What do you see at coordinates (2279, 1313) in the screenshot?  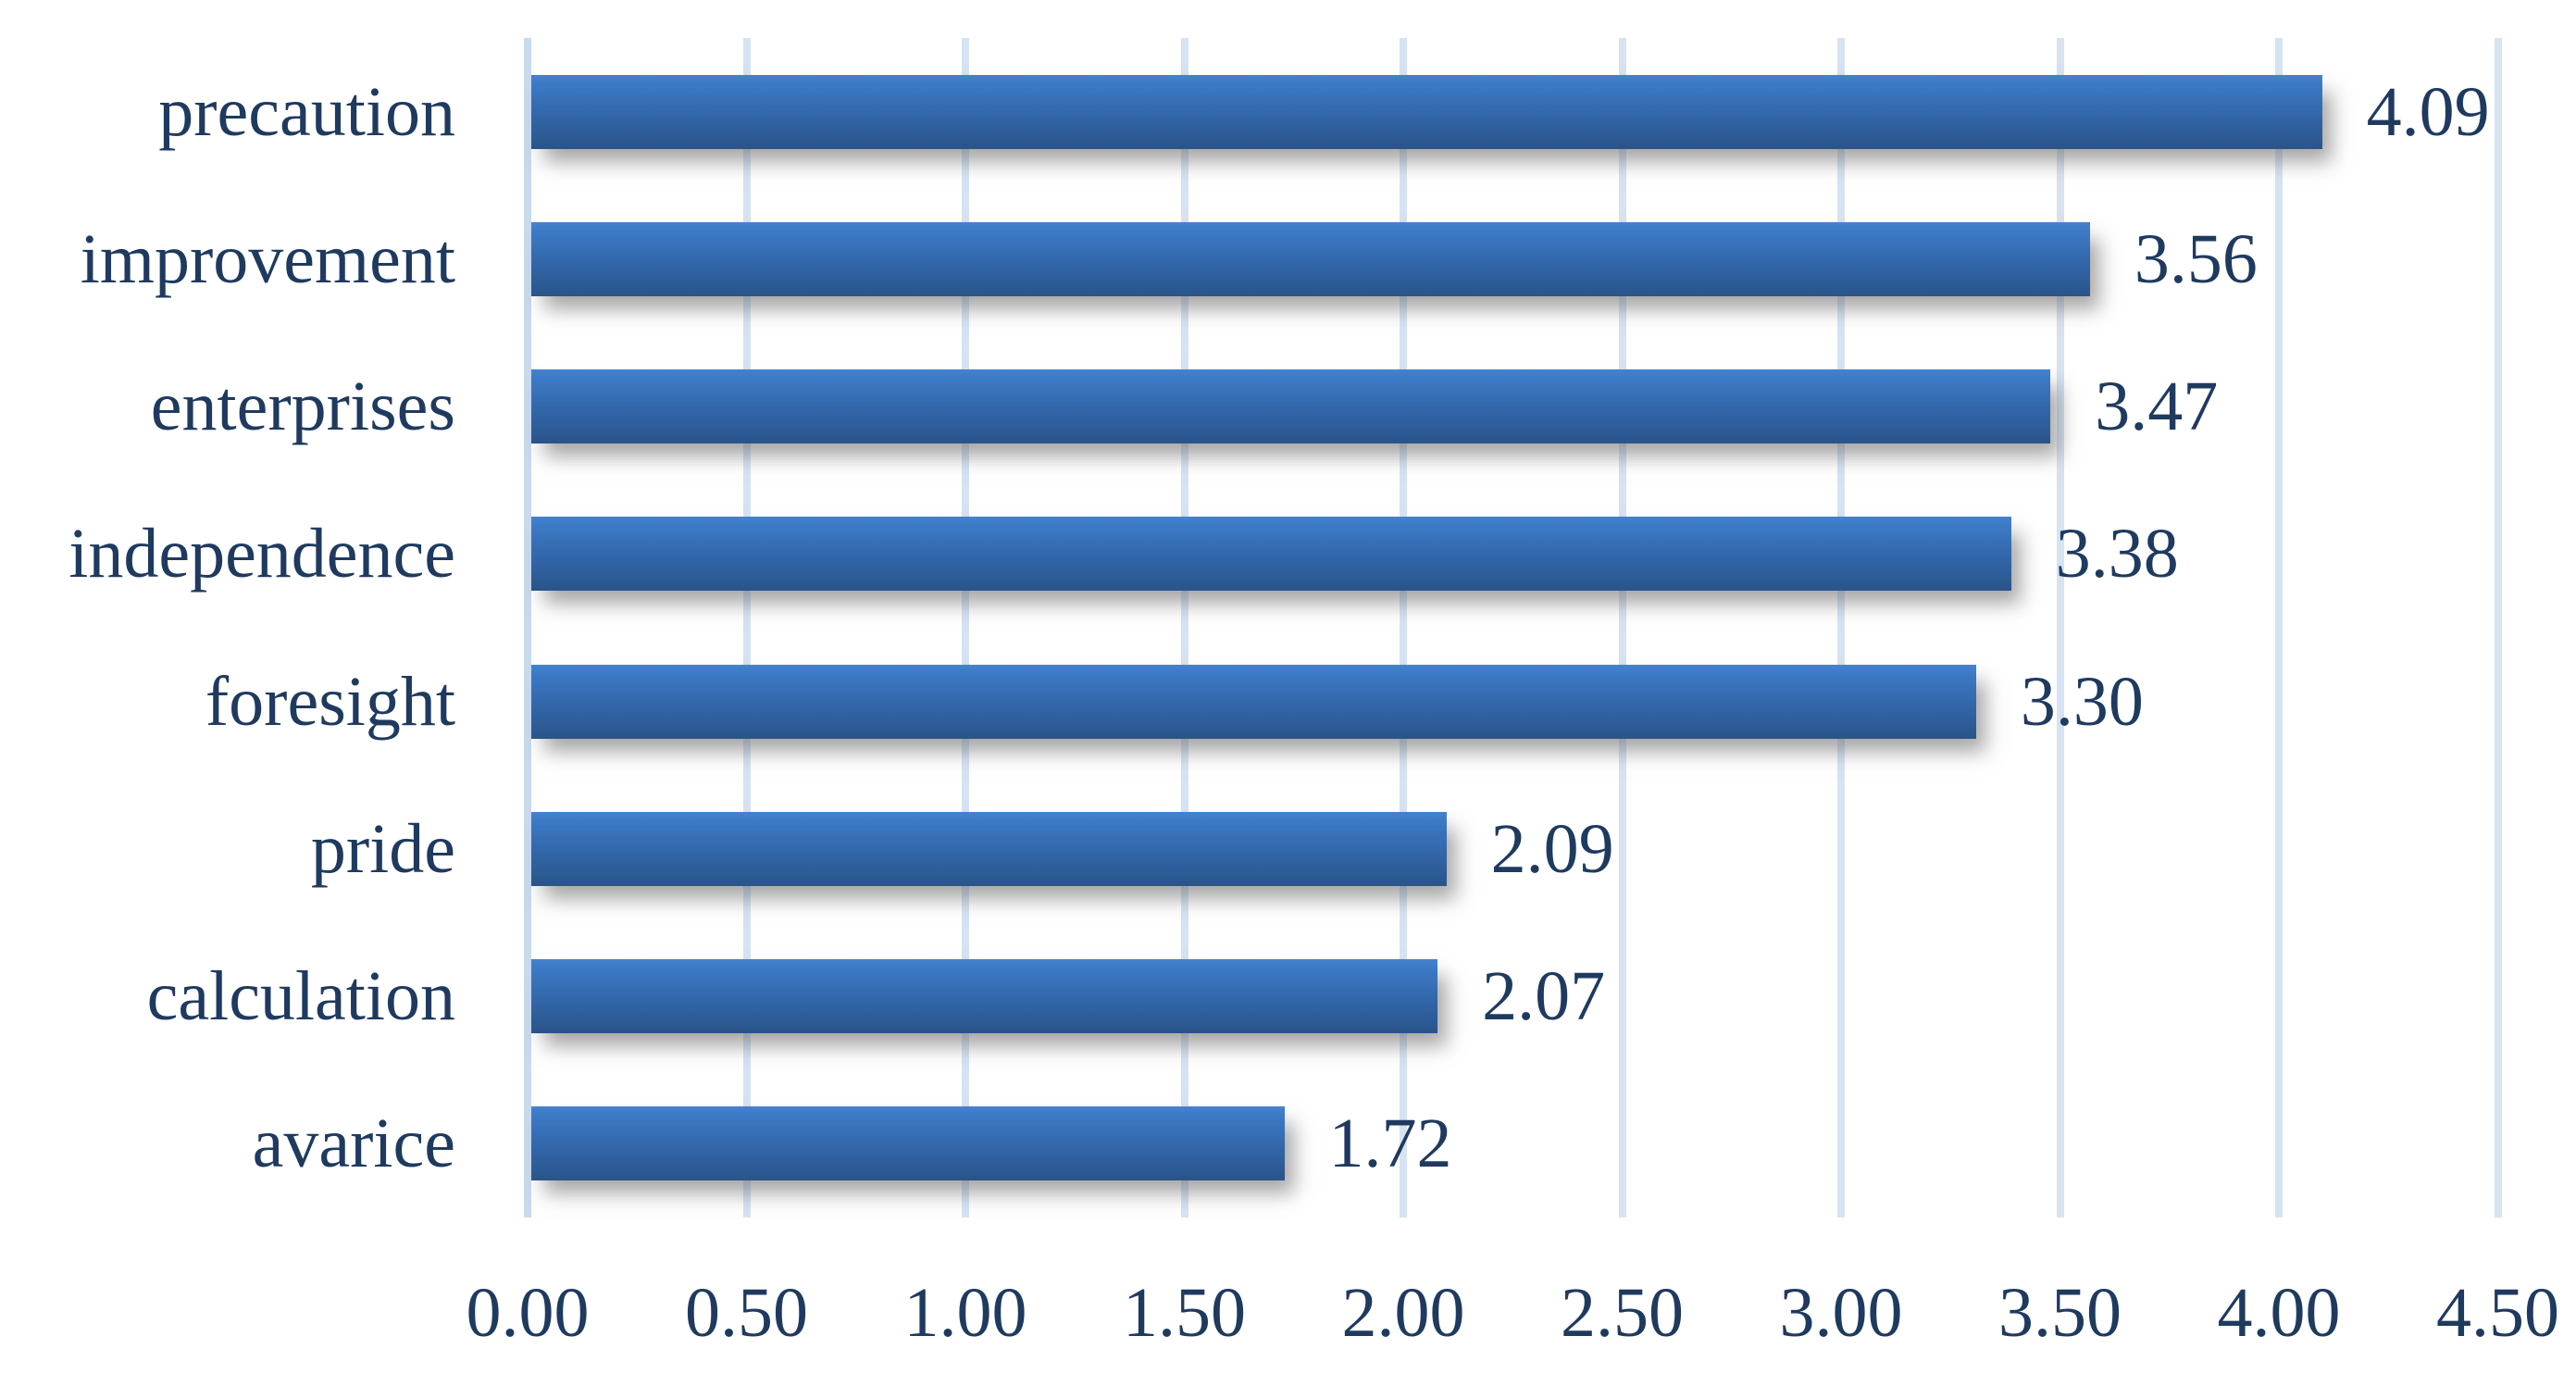 I see `x-axis-tick-label: 4.00` at bounding box center [2279, 1313].